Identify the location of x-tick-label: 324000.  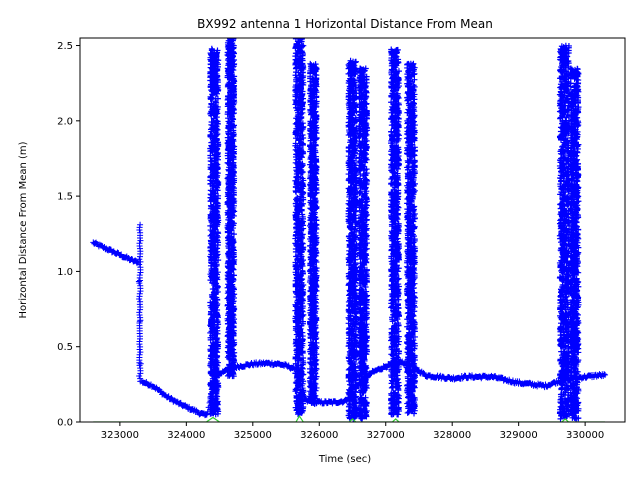
(186, 435).